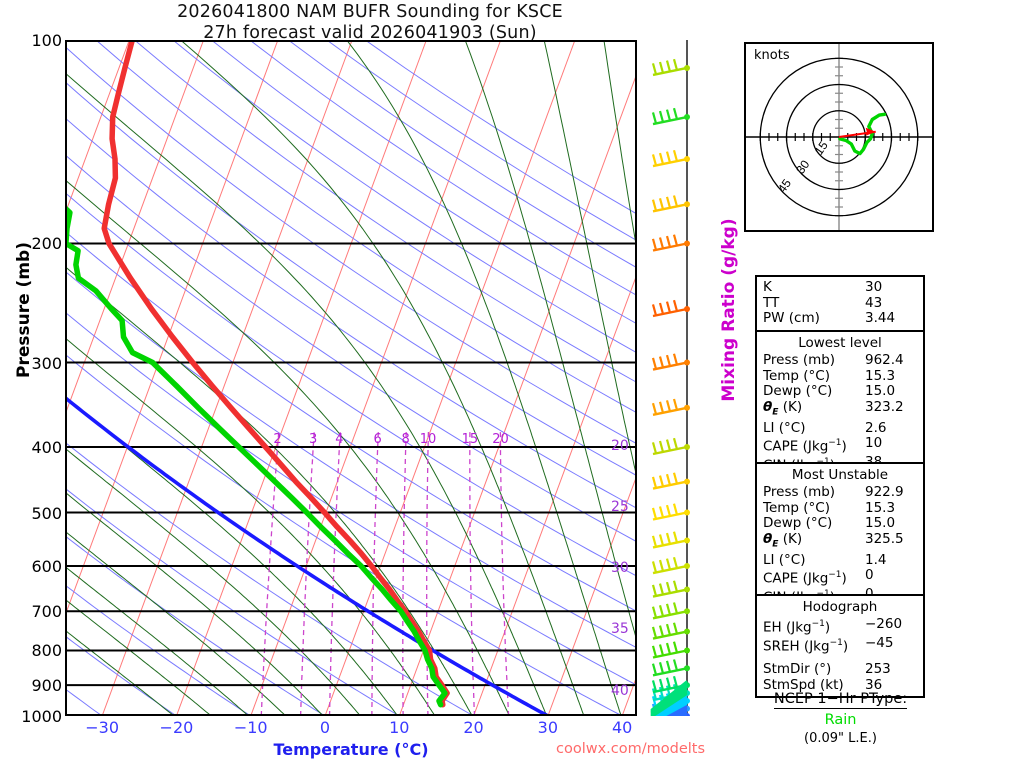  What do you see at coordinates (840, 541) in the screenshot?
I see `most-unstable-row: θE (K) 325.5` at bounding box center [840, 541].